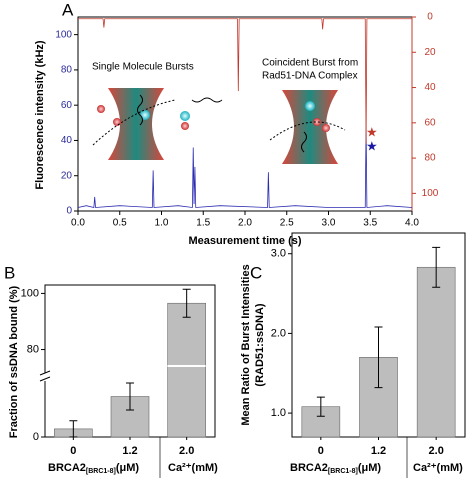 The image size is (474, 482). I want to click on x-tick-label: 0.5, so click(120, 223).